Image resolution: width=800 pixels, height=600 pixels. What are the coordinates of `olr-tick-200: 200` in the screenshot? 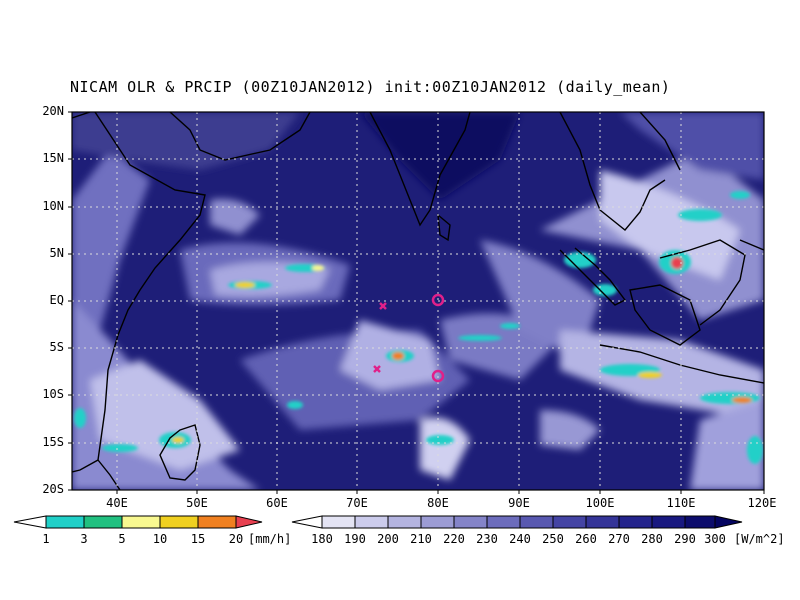 It's located at (388, 539).